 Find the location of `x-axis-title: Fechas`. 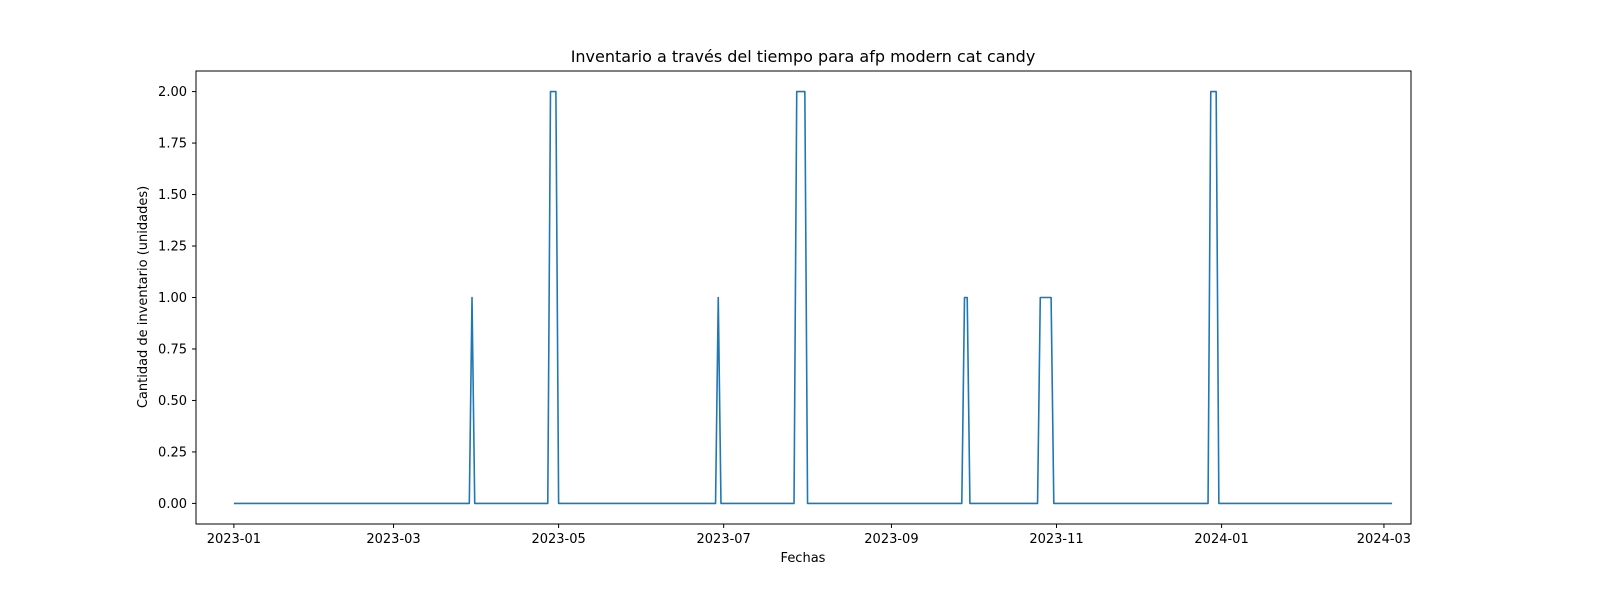

x-axis-title: Fechas is located at coordinates (803, 558).